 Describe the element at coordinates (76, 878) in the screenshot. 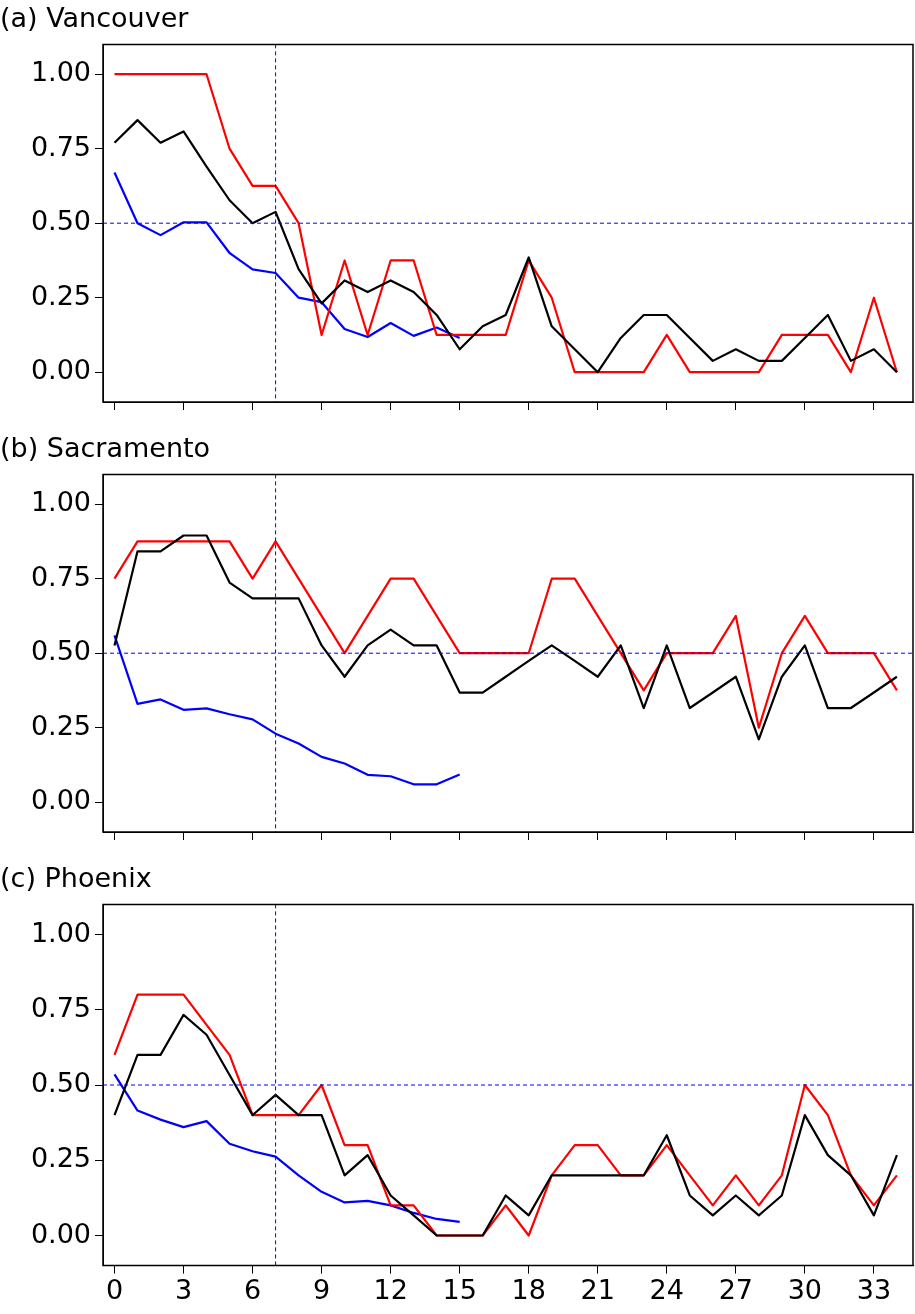

I see `chart-title: (c) Phoenix` at that location.